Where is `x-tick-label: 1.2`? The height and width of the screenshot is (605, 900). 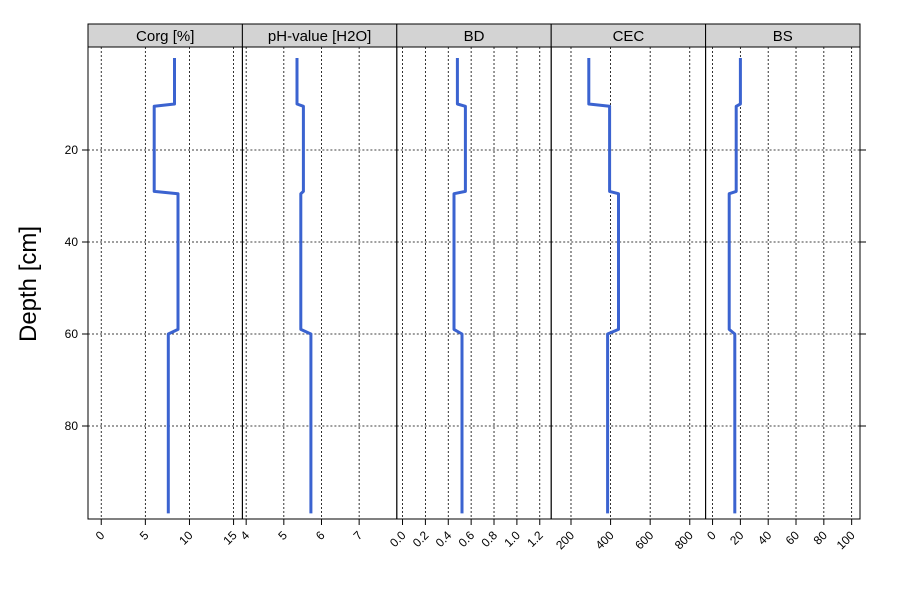 x-tick-label: 1.2 is located at coordinates (535, 539).